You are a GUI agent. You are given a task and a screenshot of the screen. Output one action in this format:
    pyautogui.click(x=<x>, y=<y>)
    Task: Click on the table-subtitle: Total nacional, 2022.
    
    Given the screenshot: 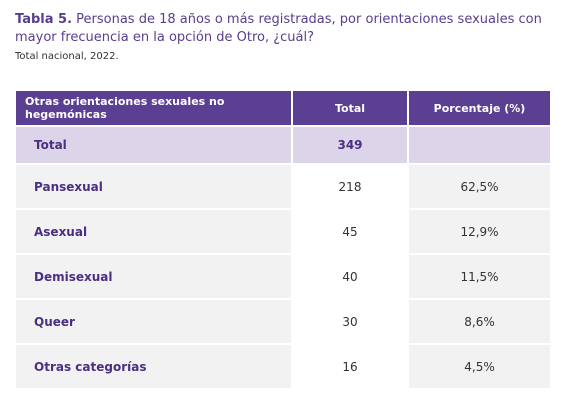 What is the action you would take?
    pyautogui.click(x=67, y=56)
    